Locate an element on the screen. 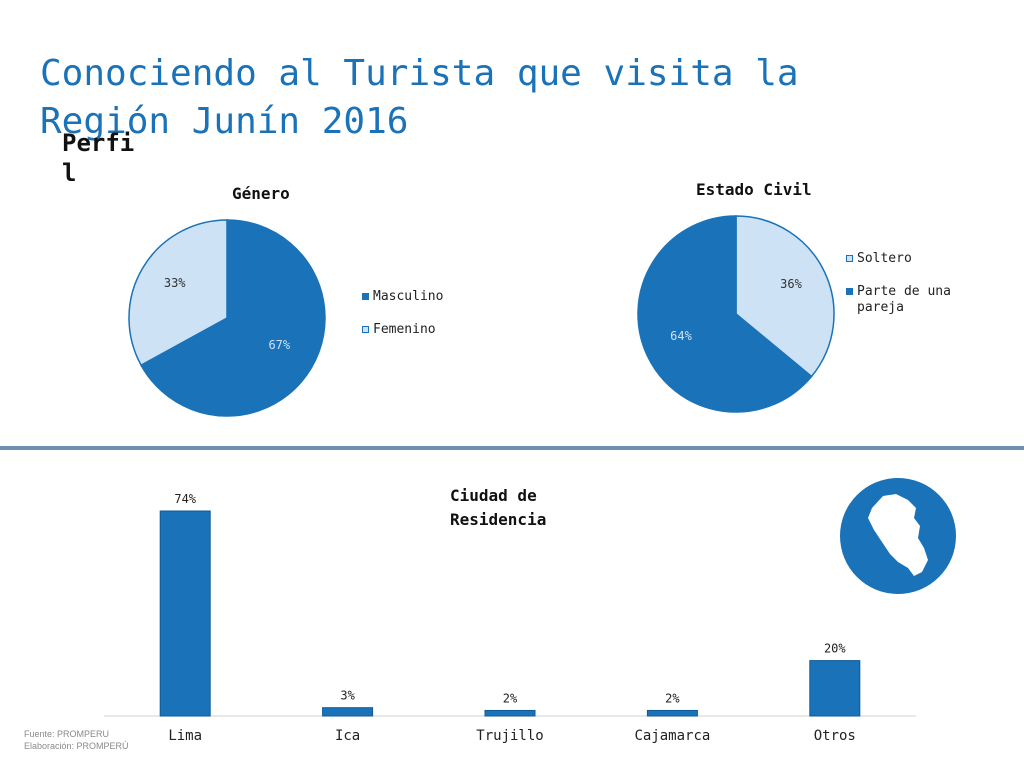 The image size is (1024, 768). legend-item-pareja: Parte de una pareja is located at coordinates (906, 300).